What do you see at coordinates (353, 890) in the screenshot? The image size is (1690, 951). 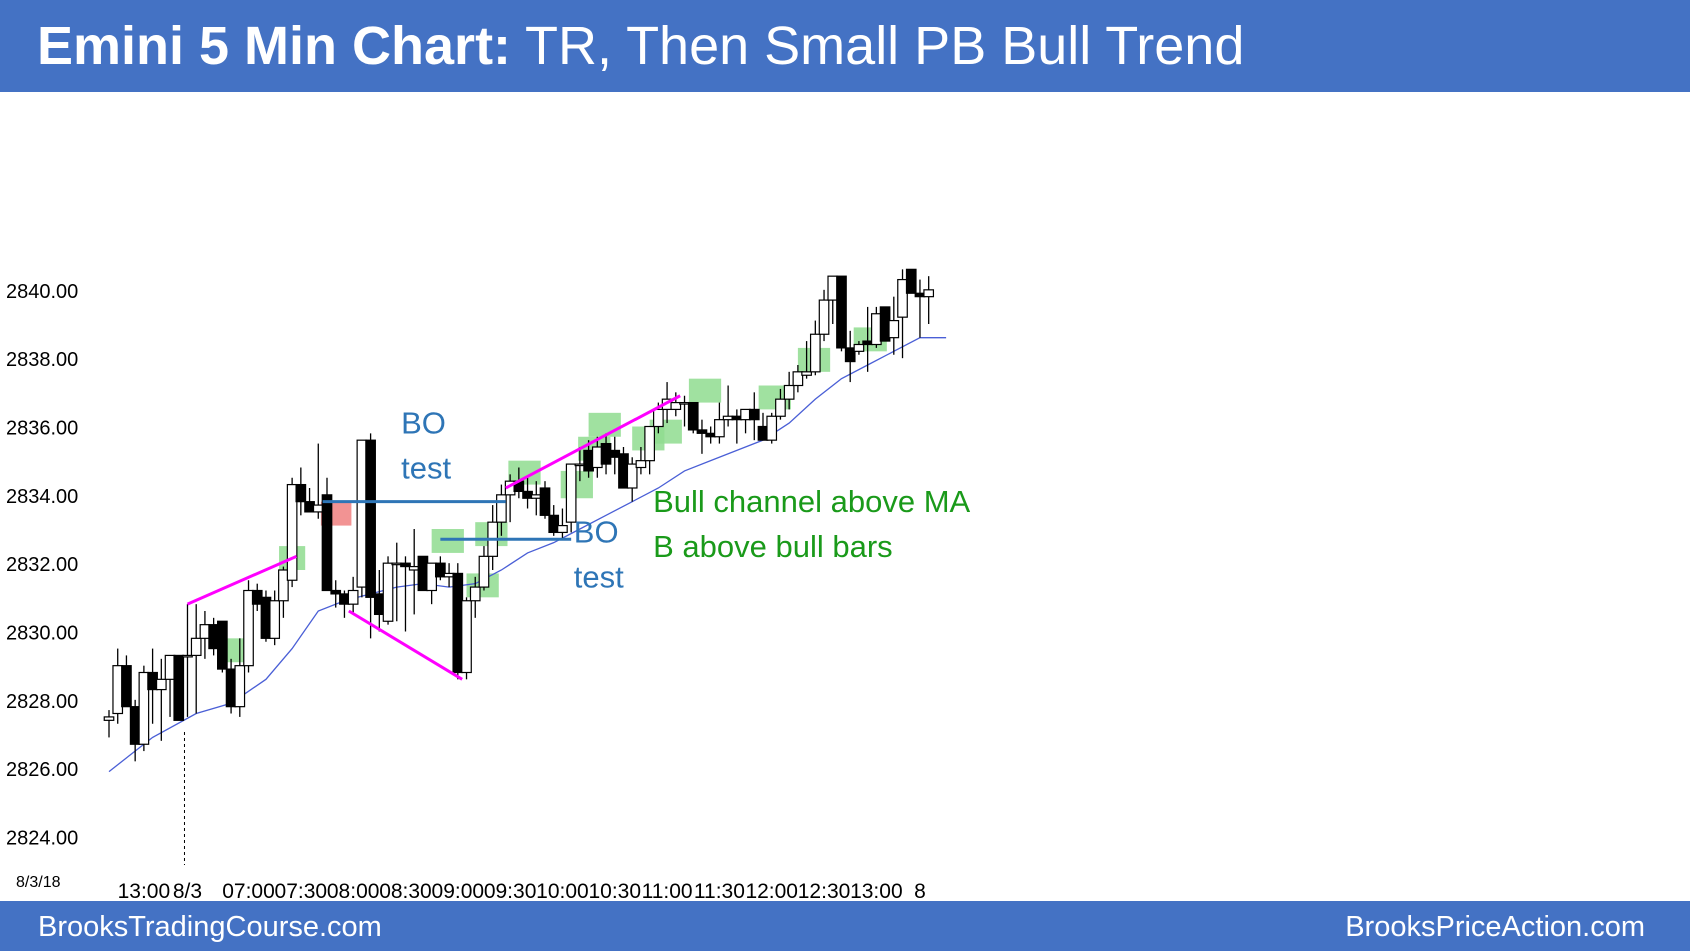 I see `x-tick-label: 08:00` at bounding box center [353, 890].